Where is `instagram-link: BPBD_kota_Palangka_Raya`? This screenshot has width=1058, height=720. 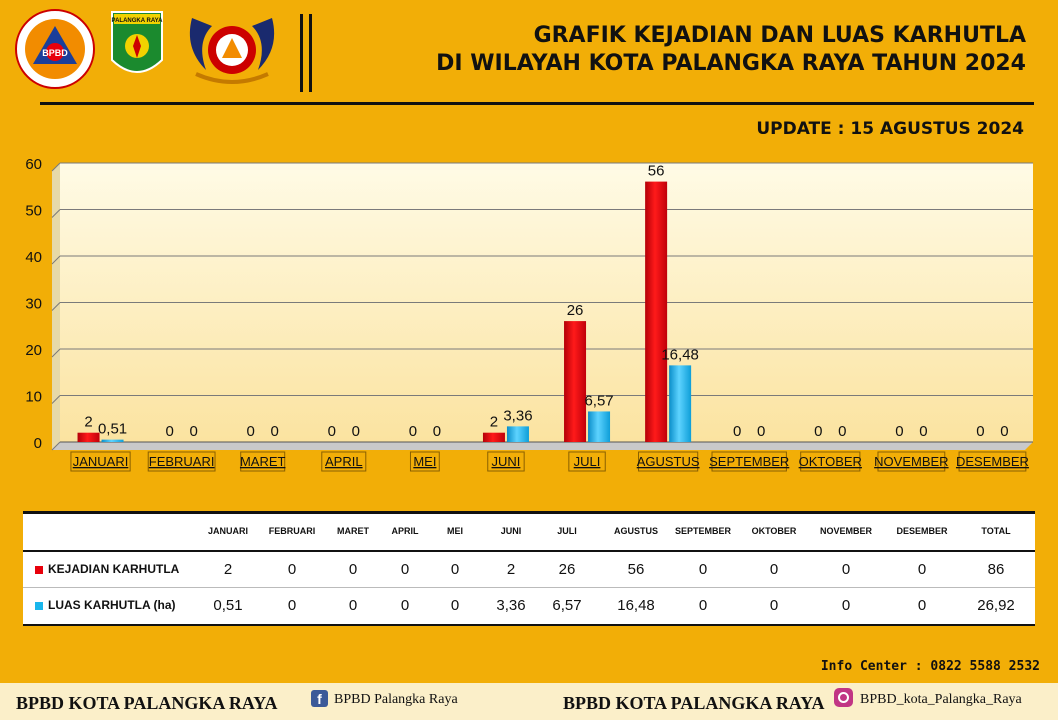 instagram-link: BPBD_kota_Palangka_Raya is located at coordinates (941, 699).